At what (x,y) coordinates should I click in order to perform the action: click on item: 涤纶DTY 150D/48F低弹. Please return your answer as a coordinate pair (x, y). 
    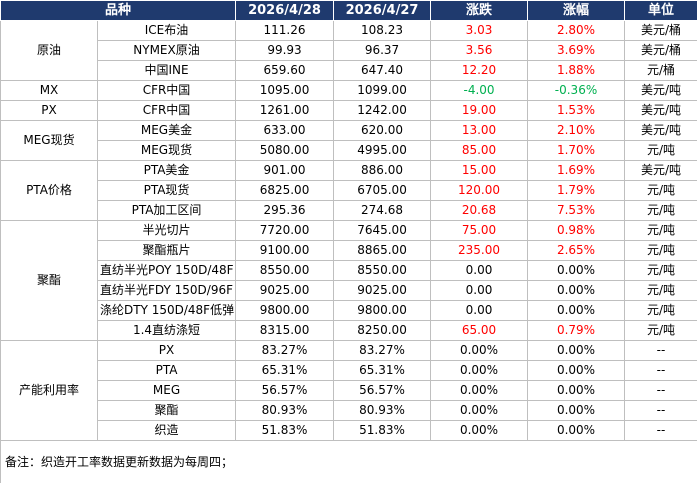
    Looking at the image, I should click on (166, 310).